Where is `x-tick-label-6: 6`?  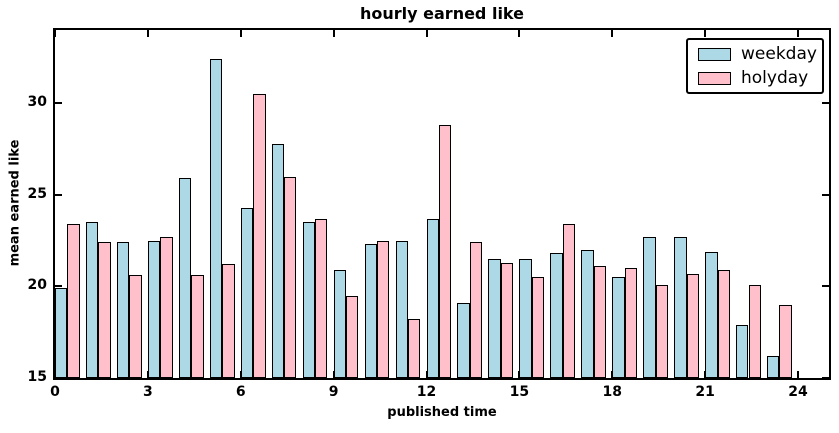 x-tick-label-6: 6 is located at coordinates (240, 392).